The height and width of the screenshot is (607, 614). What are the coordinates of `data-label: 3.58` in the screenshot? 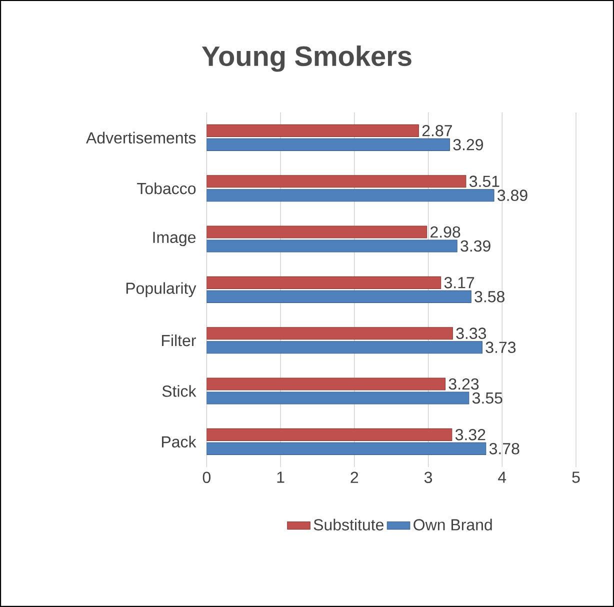 It's located at (489, 296).